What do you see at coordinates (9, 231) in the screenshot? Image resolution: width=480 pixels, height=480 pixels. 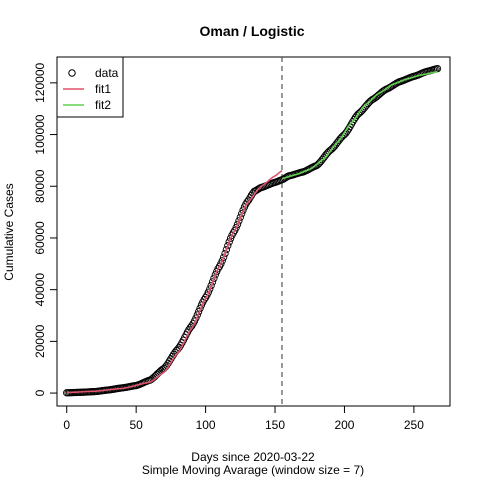 I see `y-axis-label: Cumulative Cases` at bounding box center [9, 231].